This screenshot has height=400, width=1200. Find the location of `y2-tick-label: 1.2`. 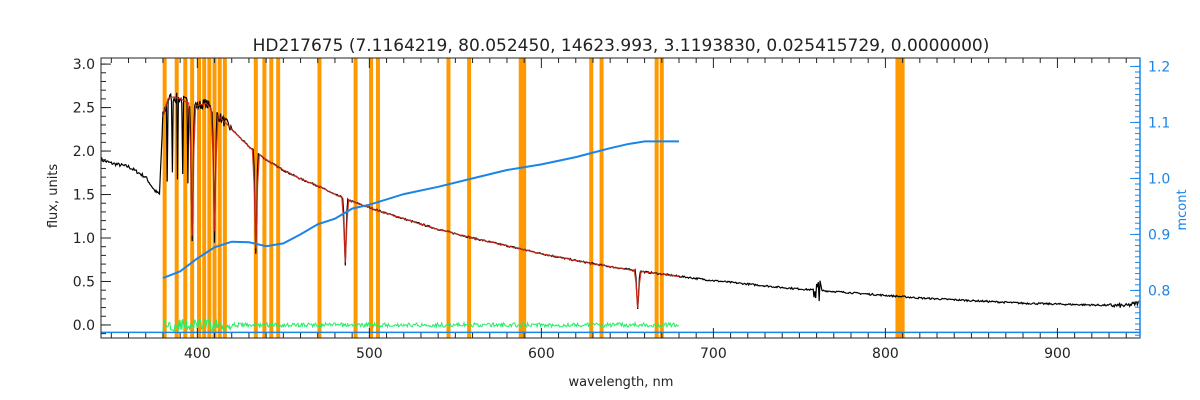

y2-tick-label: 1.2 is located at coordinates (1159, 67).